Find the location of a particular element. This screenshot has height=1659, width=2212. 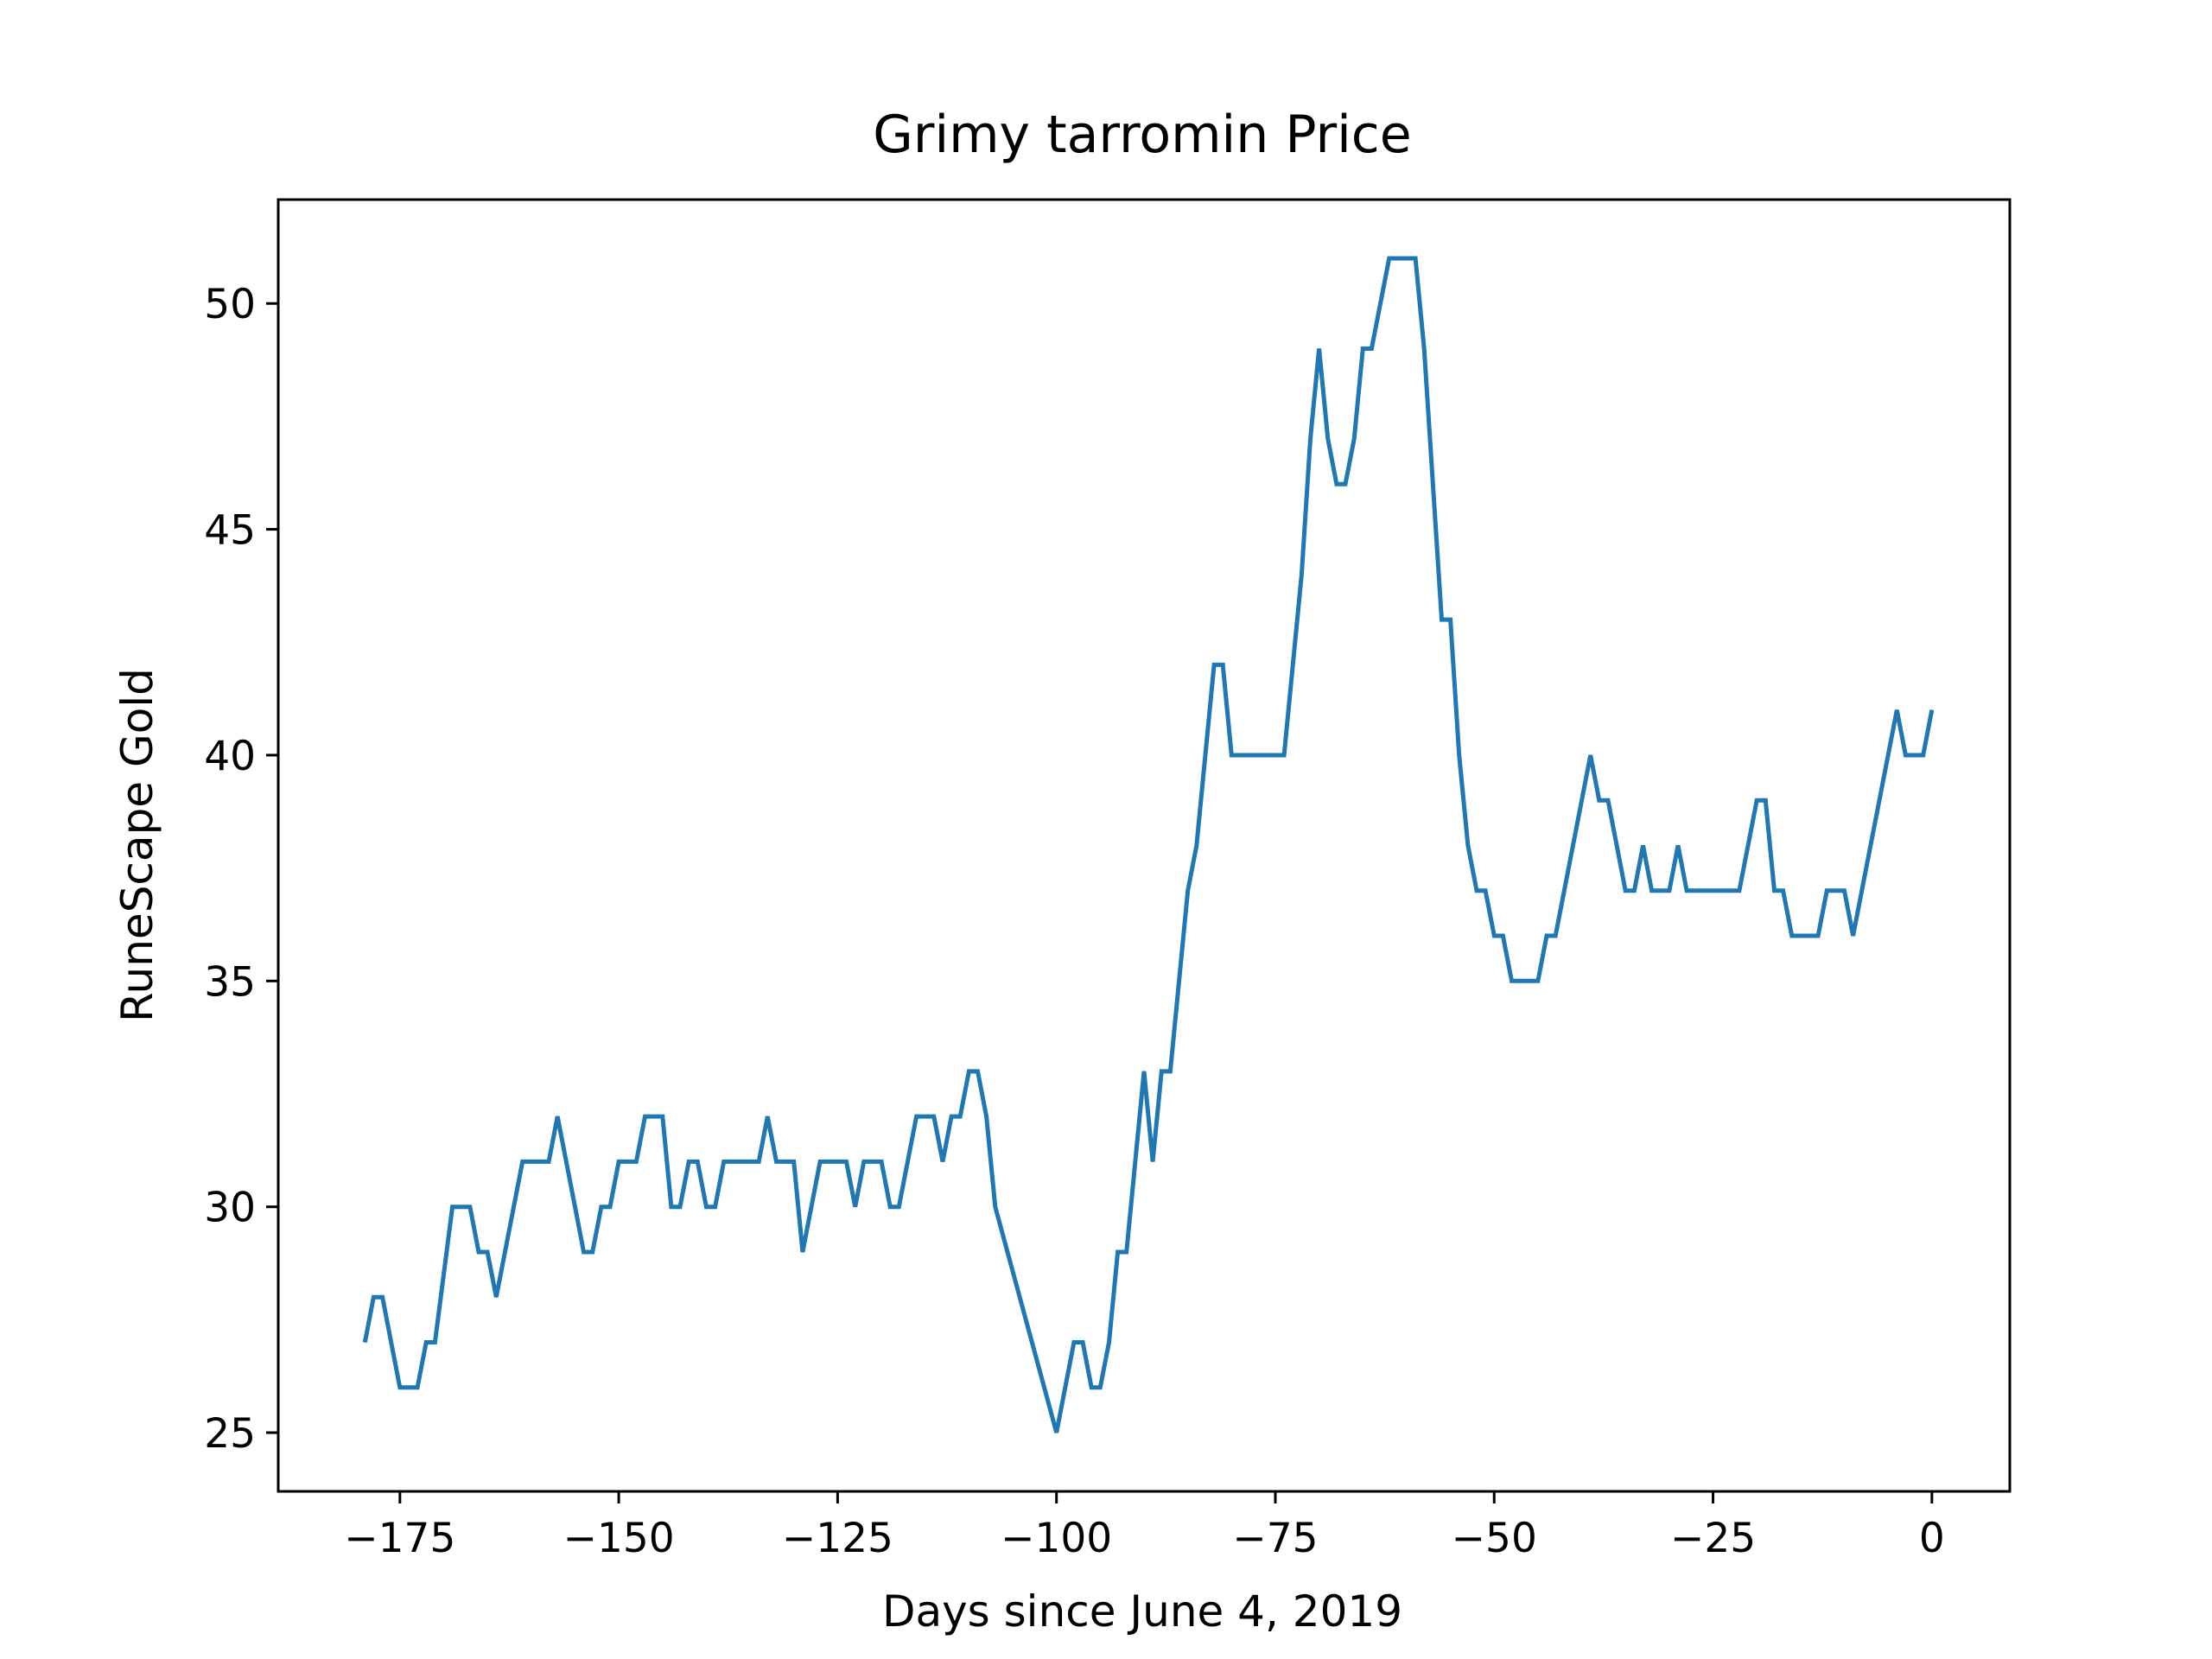

y-tick-label: 50 is located at coordinates (230, 304).